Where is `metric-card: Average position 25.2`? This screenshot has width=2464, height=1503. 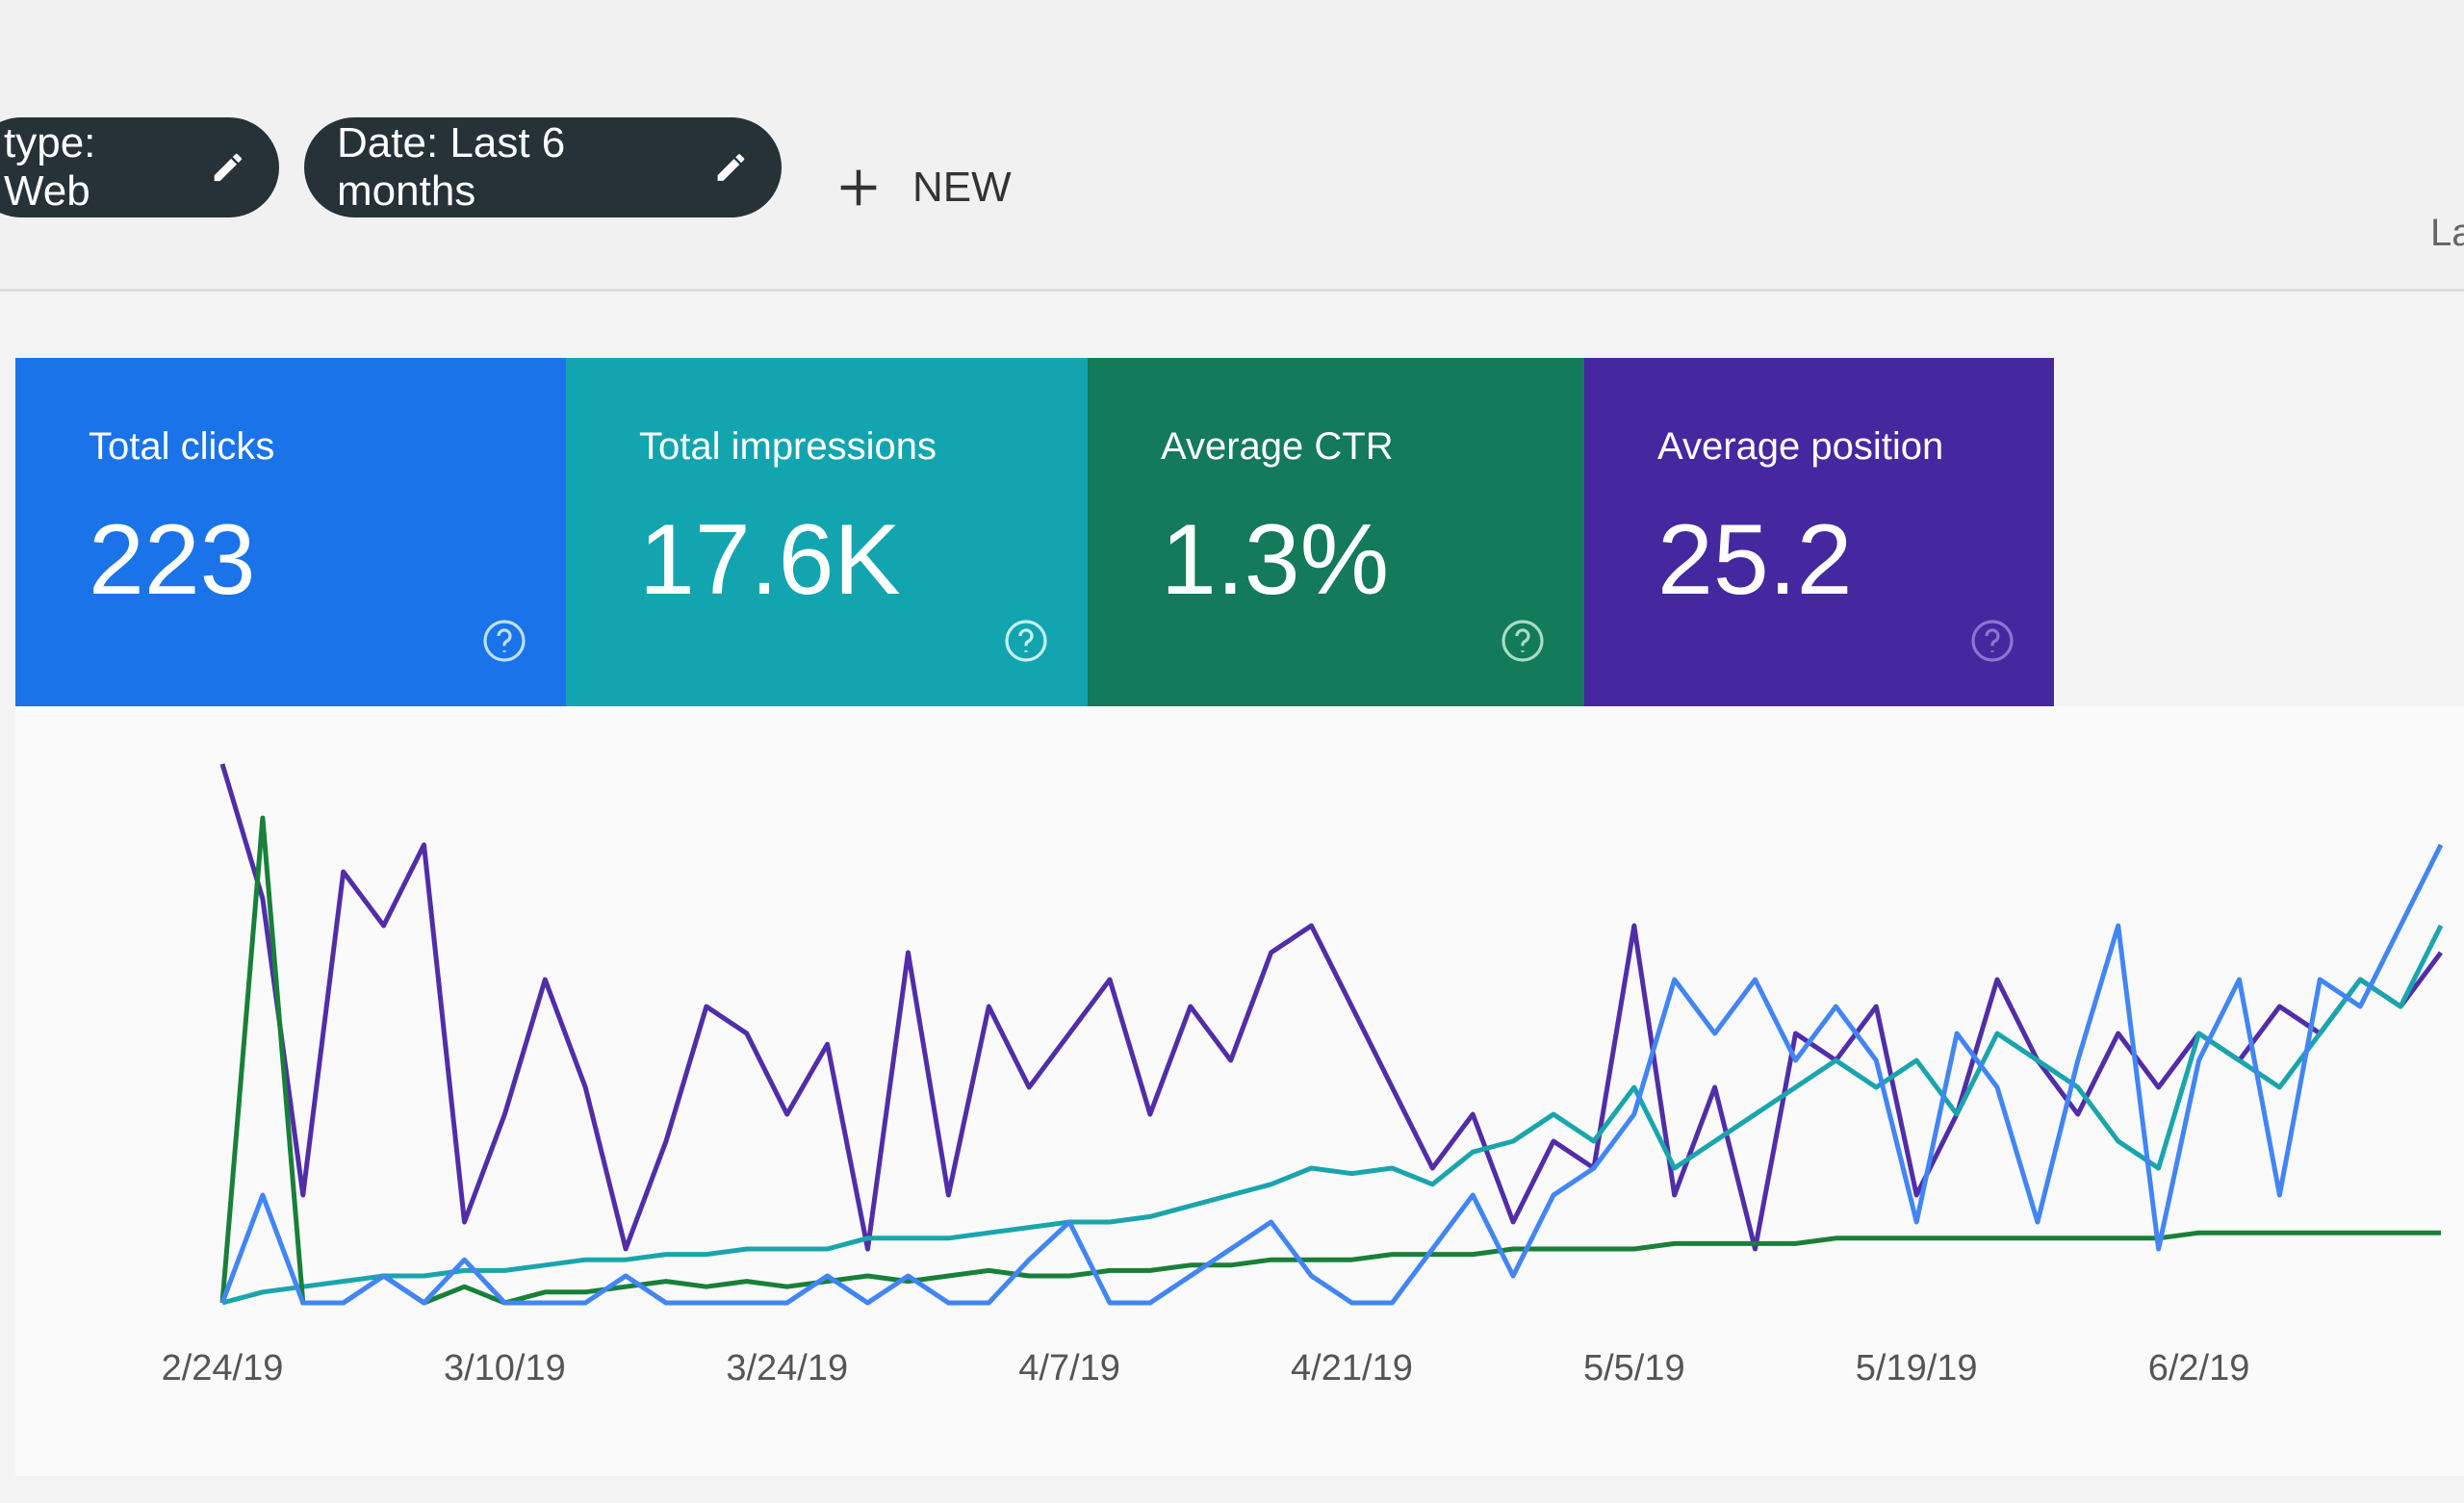
metric-card: Average position 25.2 is located at coordinates (1819, 532).